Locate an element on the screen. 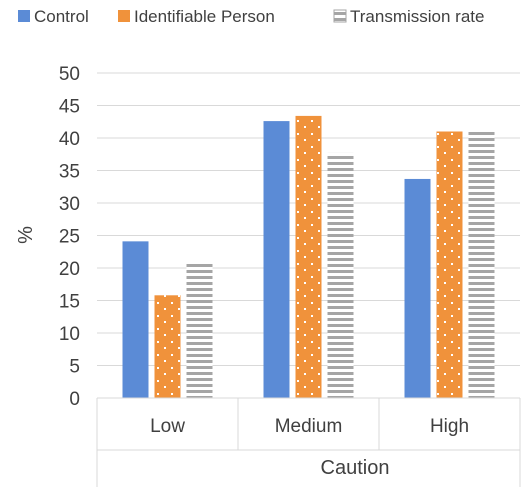 Image resolution: width=532 pixels, height=487 pixels. y-axis-ticks: 0 5 10 15 20 25 30 35 40 45 50 is located at coordinates (69, 237).